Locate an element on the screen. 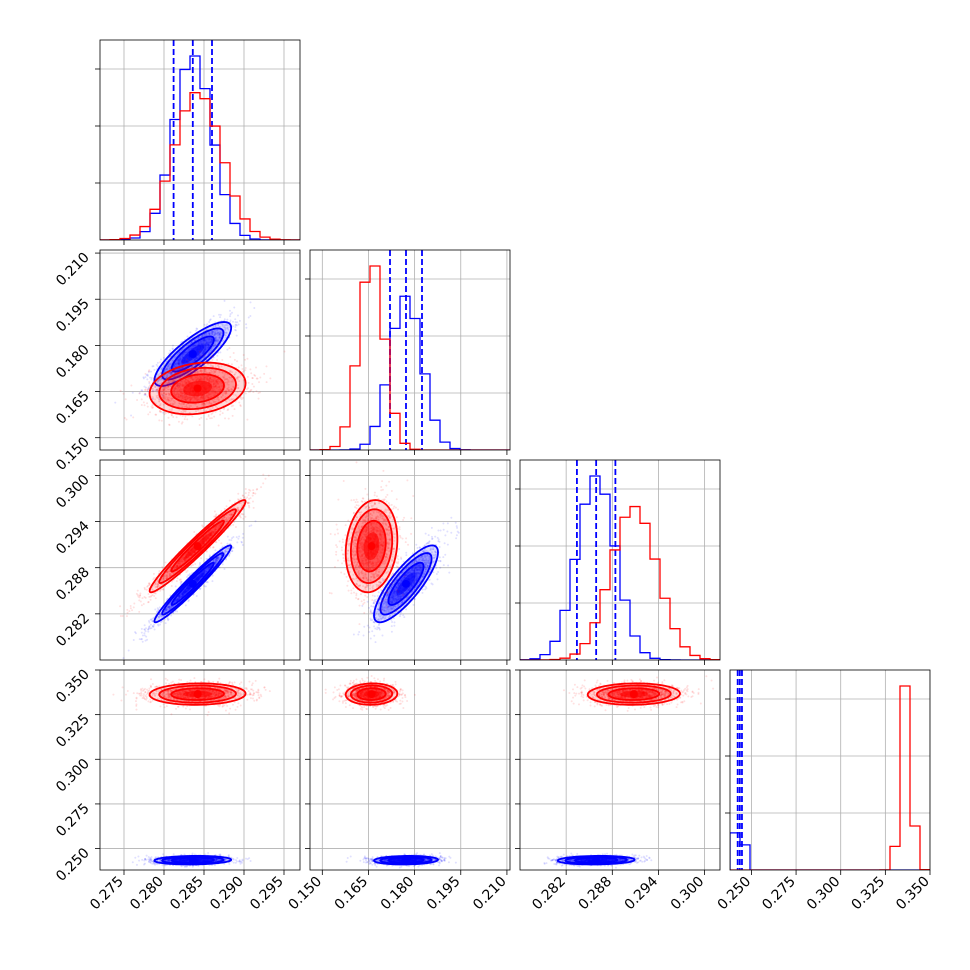 The image size is (970, 970). panel-frame is located at coordinates (410, 350).